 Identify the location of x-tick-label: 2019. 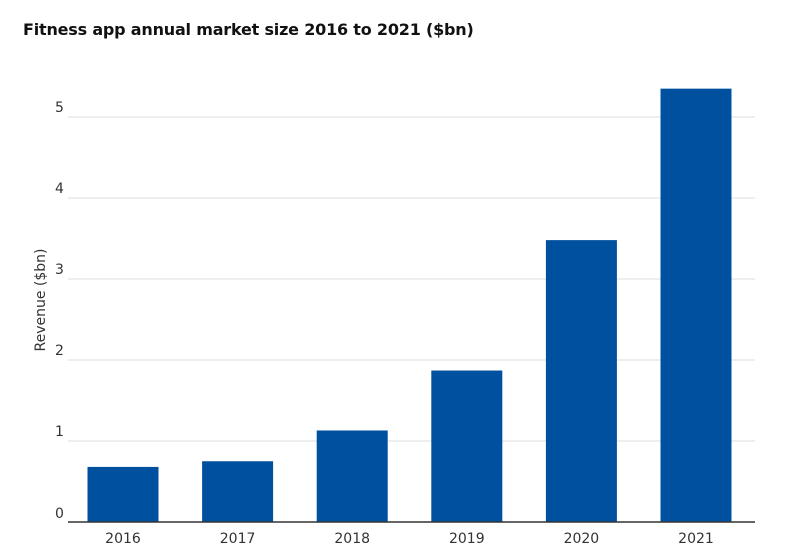
(467, 539).